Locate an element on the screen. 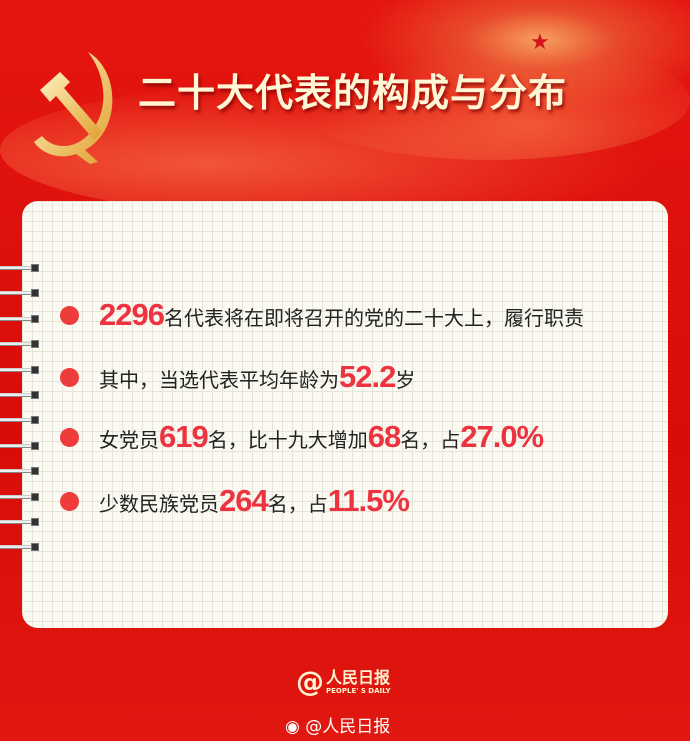 This screenshot has height=741, width=690. highlight-number: 619 is located at coordinates (184, 436).